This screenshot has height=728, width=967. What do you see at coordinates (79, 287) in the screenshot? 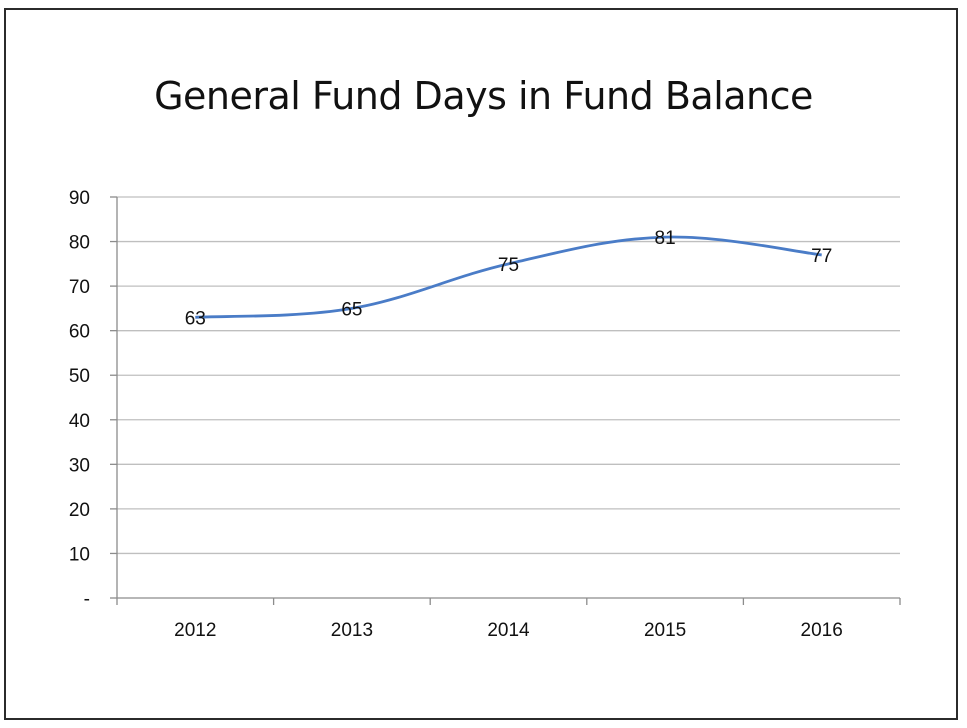
I see `y-tick-label: 70` at bounding box center [79, 287].